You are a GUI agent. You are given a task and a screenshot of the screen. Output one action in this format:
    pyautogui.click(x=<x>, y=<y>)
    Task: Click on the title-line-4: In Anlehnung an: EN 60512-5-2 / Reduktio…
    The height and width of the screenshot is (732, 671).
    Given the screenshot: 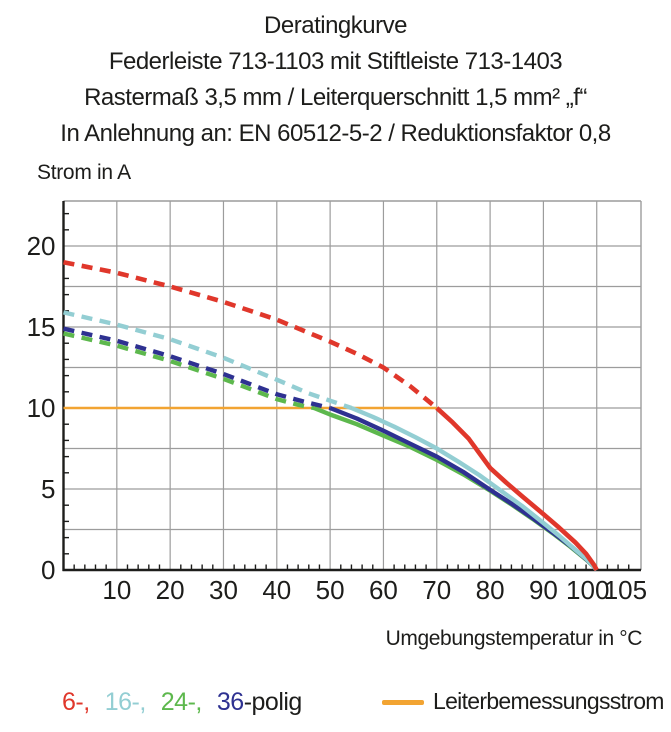 What is the action you would take?
    pyautogui.click(x=335, y=133)
    